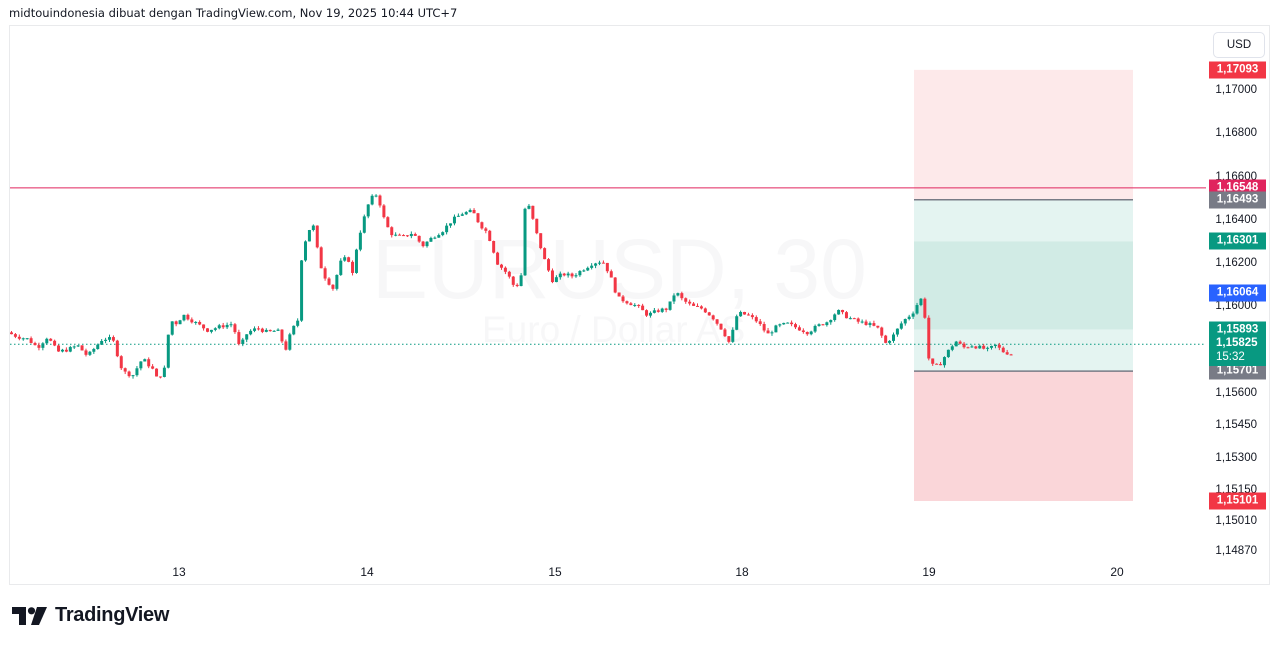  I want to click on long-target-zone-extended, so click(1023, 285).